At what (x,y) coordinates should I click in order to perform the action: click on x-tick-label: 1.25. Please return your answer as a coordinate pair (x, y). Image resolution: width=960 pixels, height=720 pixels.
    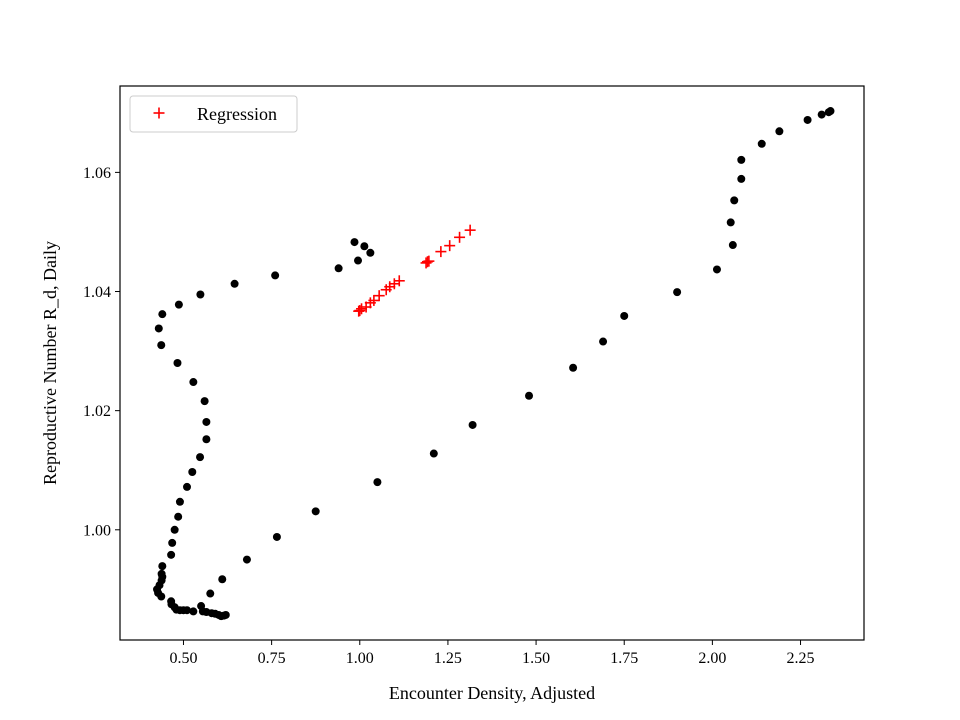
    Looking at the image, I should click on (448, 658).